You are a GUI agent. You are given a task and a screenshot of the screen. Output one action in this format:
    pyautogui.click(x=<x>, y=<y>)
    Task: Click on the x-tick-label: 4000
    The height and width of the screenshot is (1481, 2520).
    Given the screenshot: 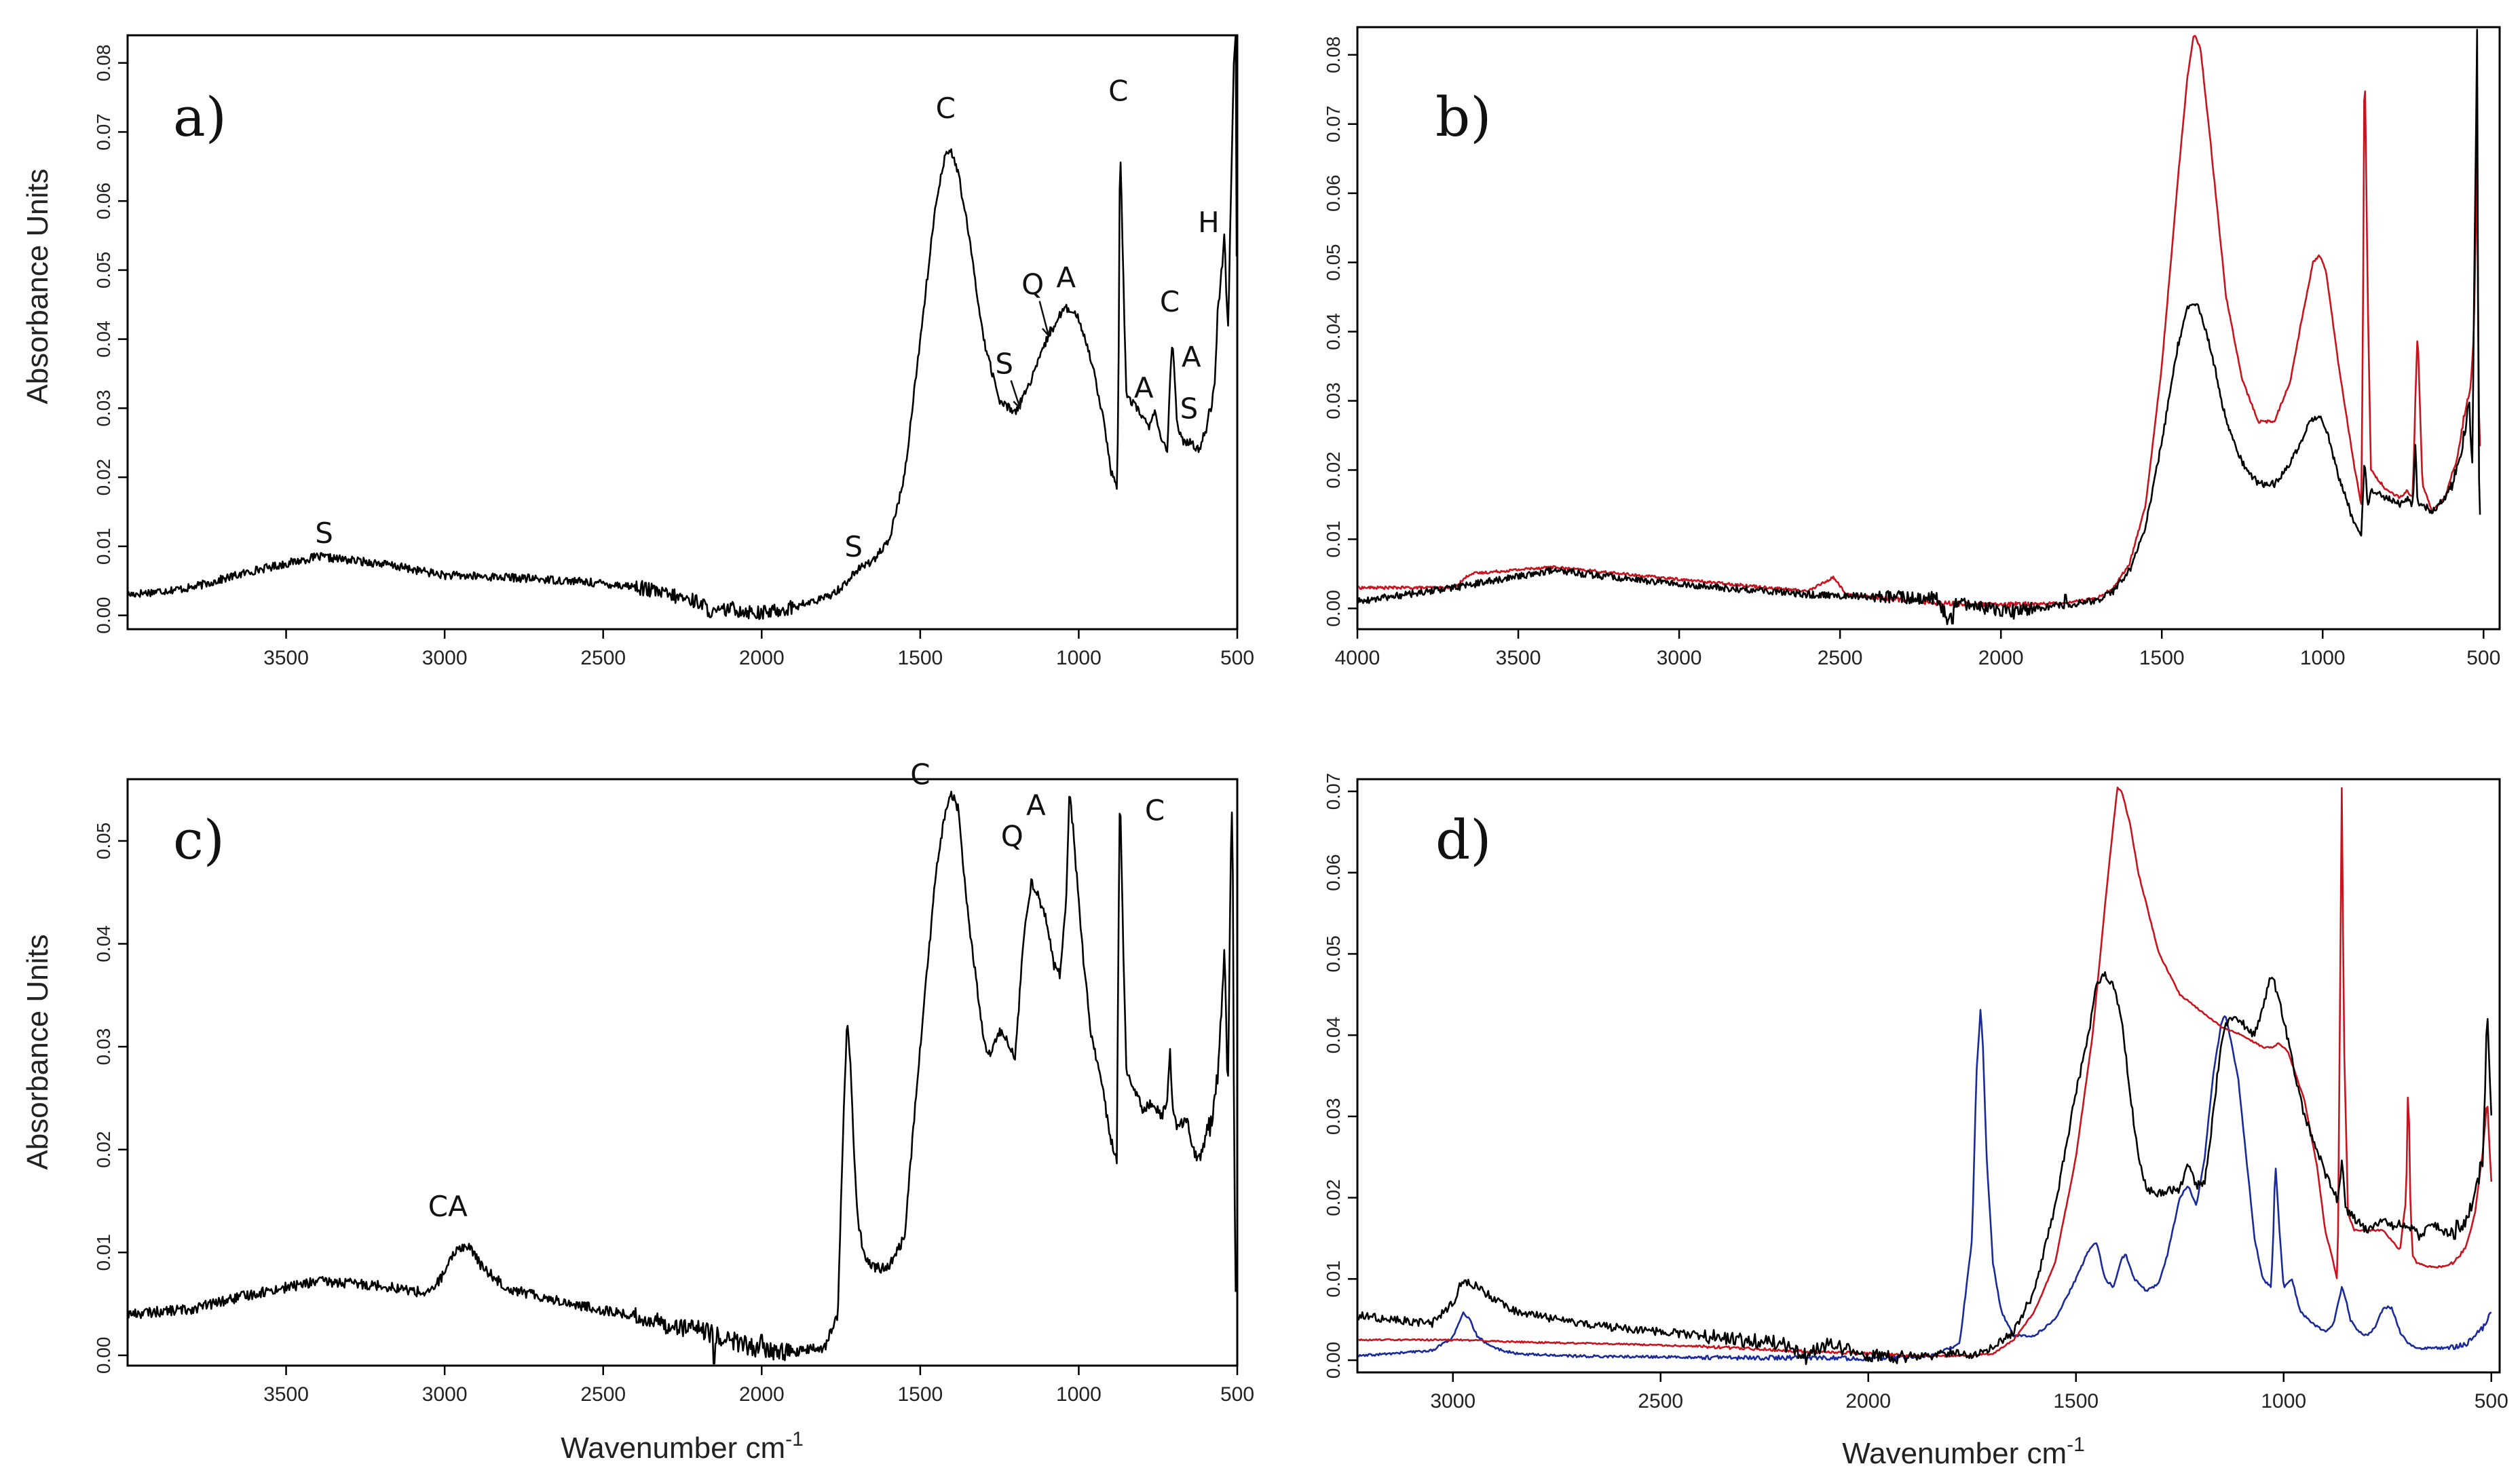 What is the action you would take?
    pyautogui.click(x=1357, y=658)
    